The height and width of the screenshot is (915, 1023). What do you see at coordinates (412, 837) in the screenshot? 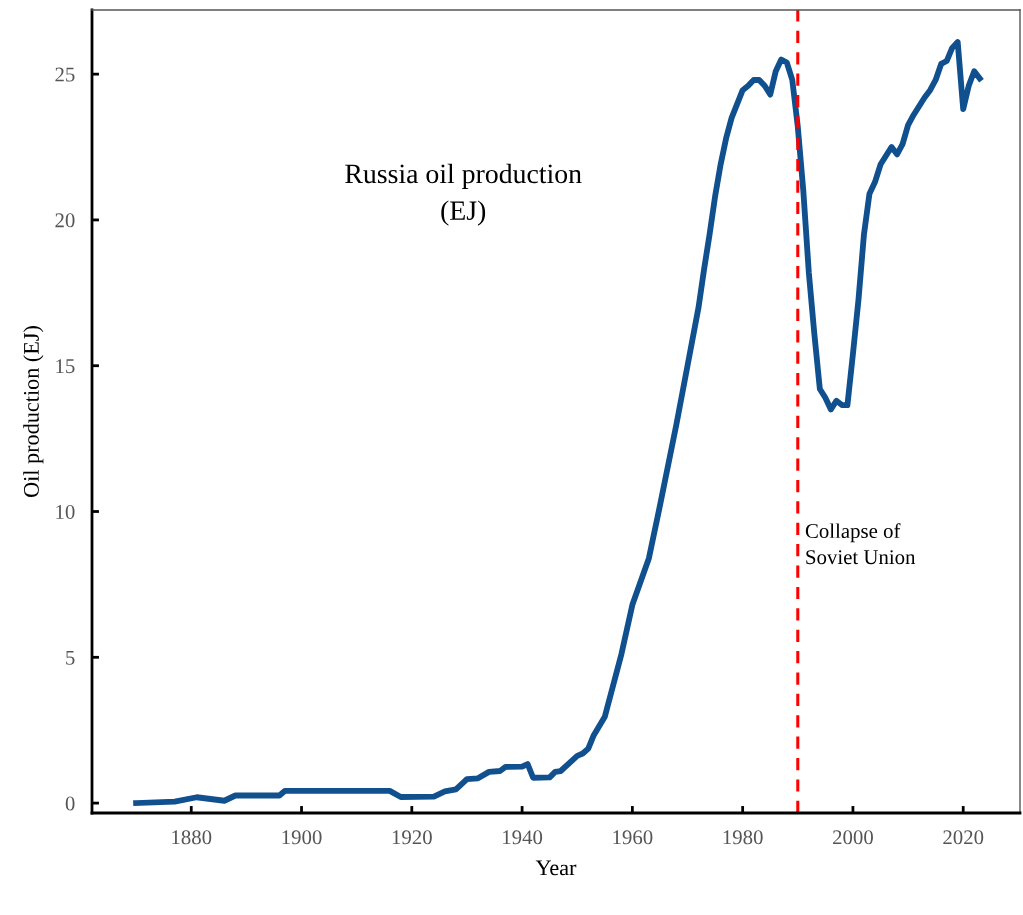
I see `x-tick-label: 1920` at bounding box center [412, 837].